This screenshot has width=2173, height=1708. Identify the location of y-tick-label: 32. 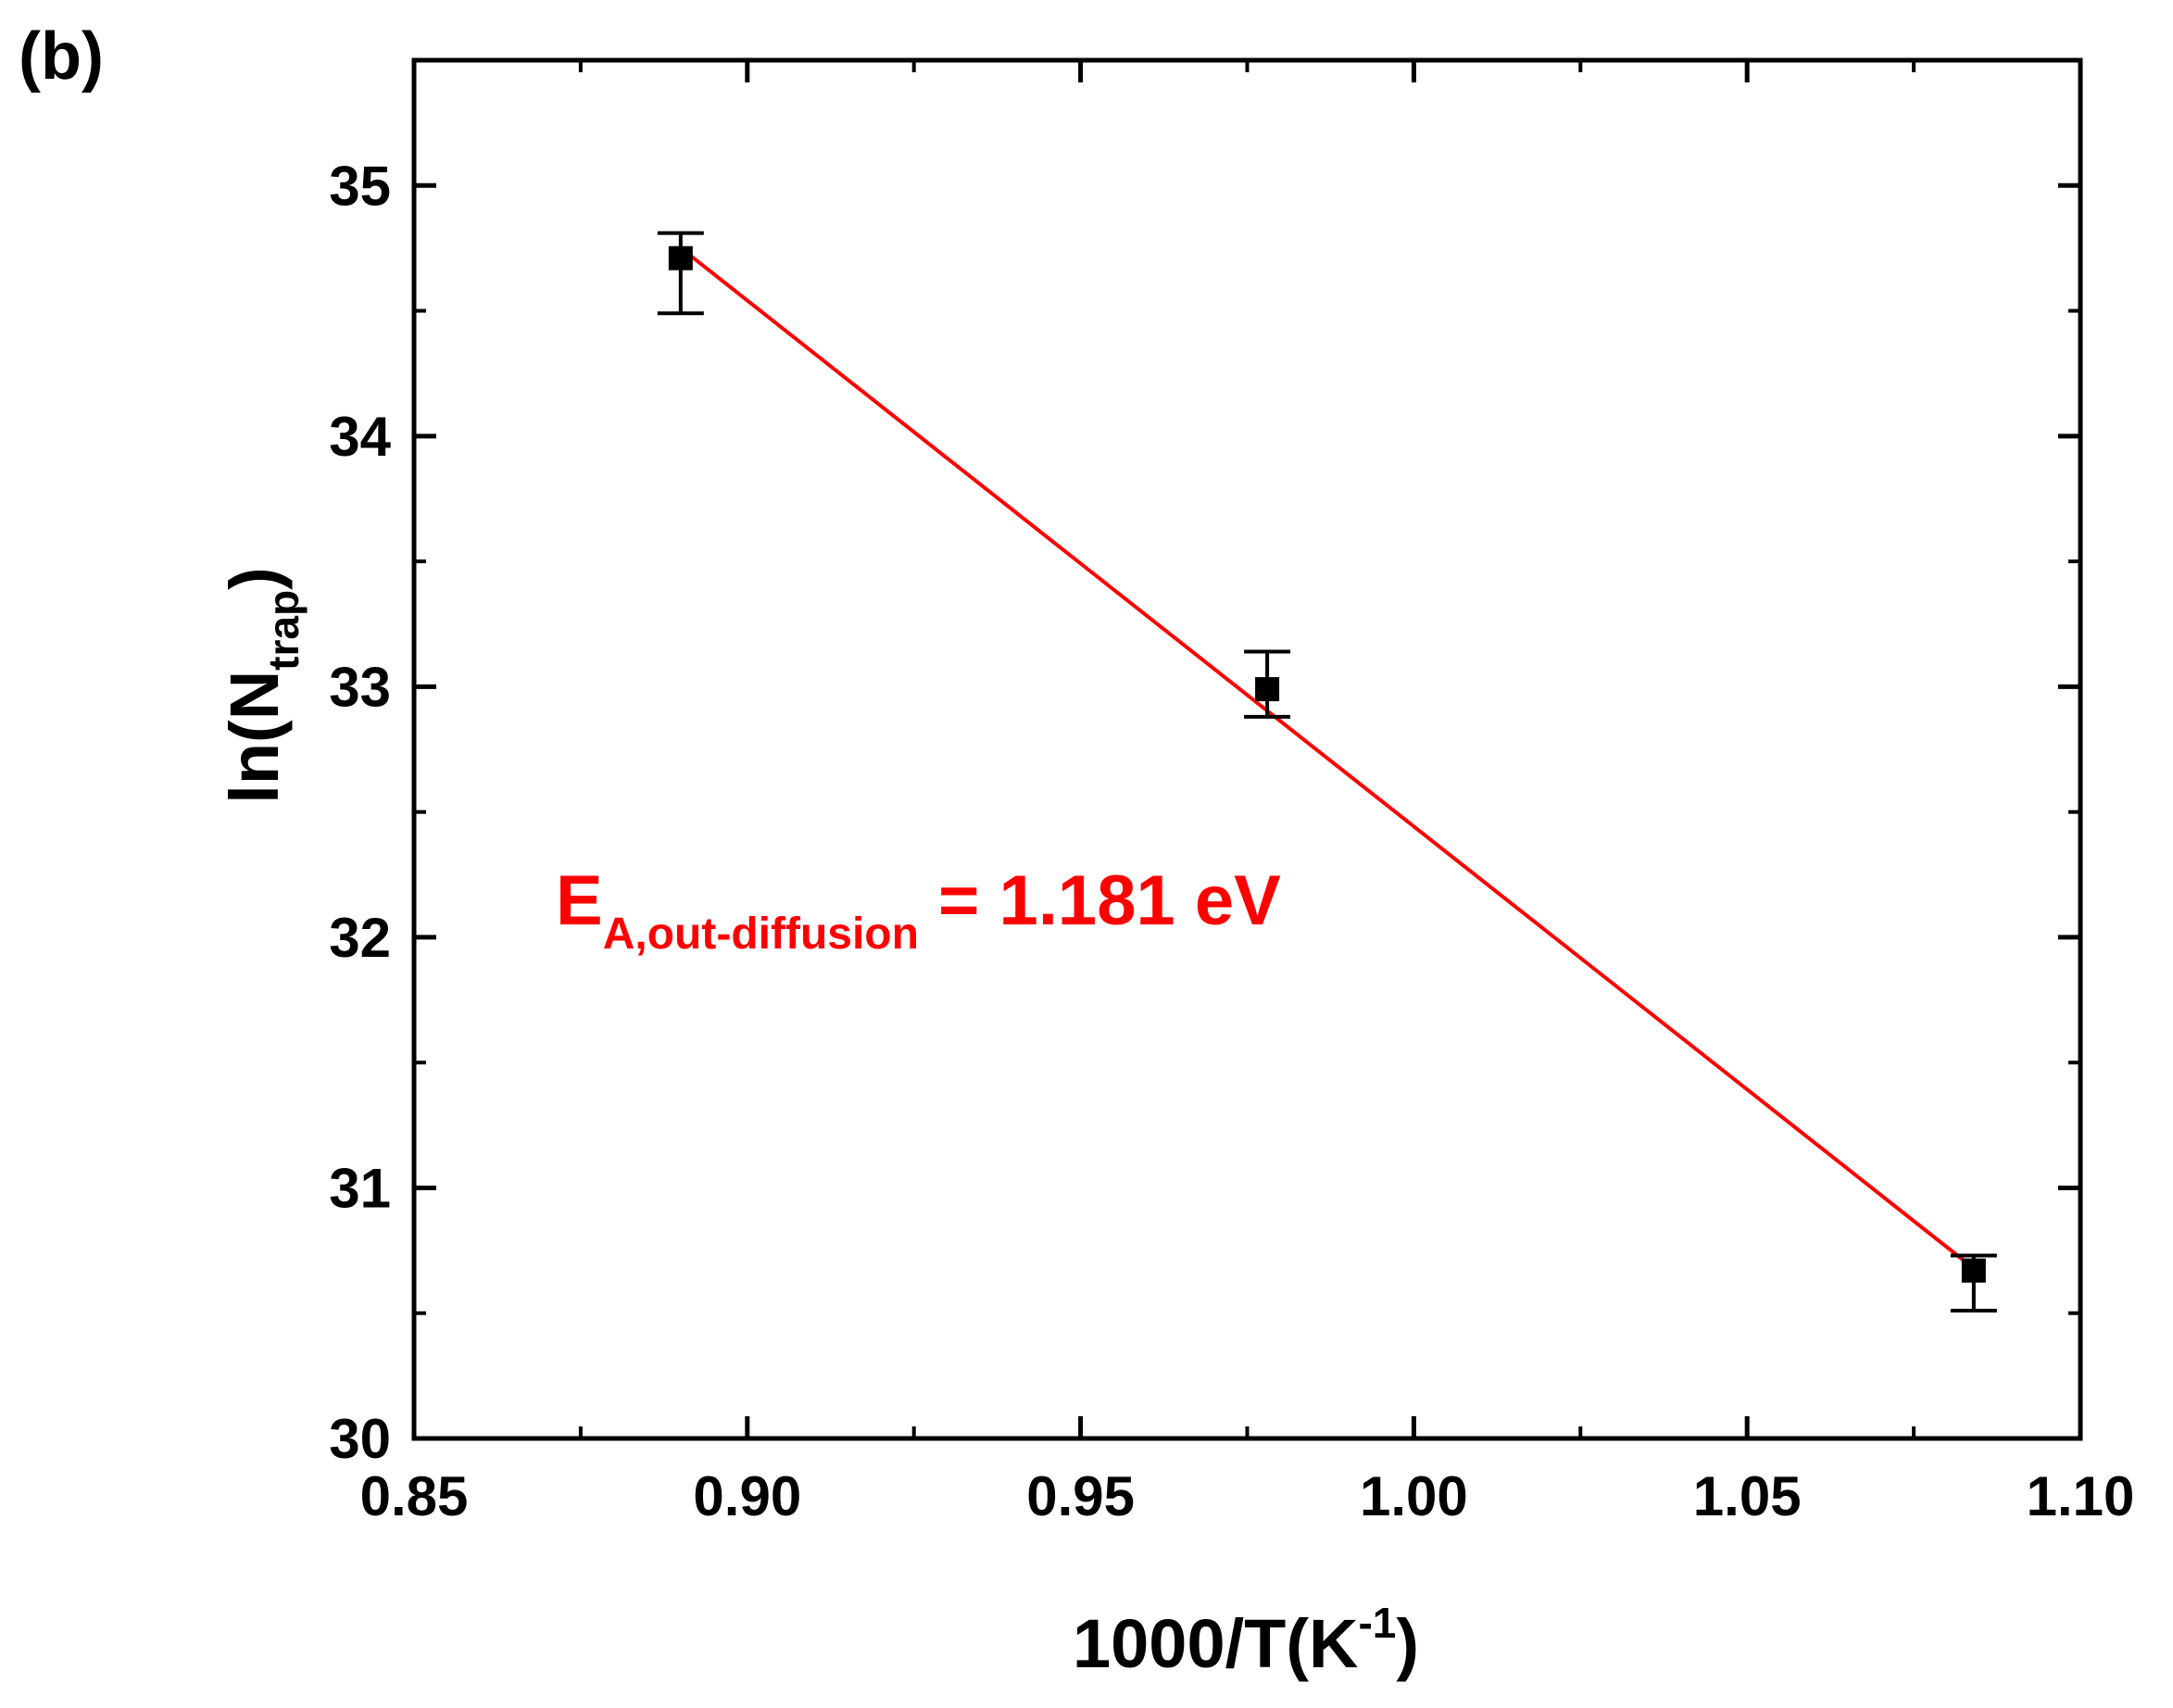
(360, 938).